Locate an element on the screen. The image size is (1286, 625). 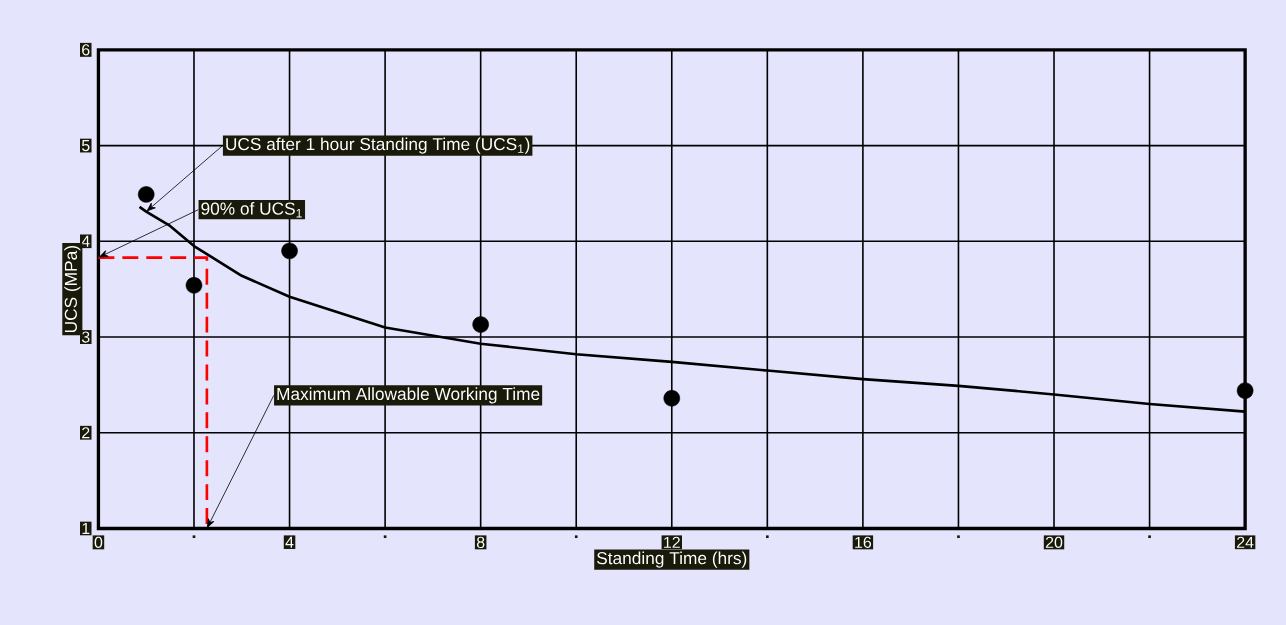
x-tick-label: 8 is located at coordinates (480, 542).